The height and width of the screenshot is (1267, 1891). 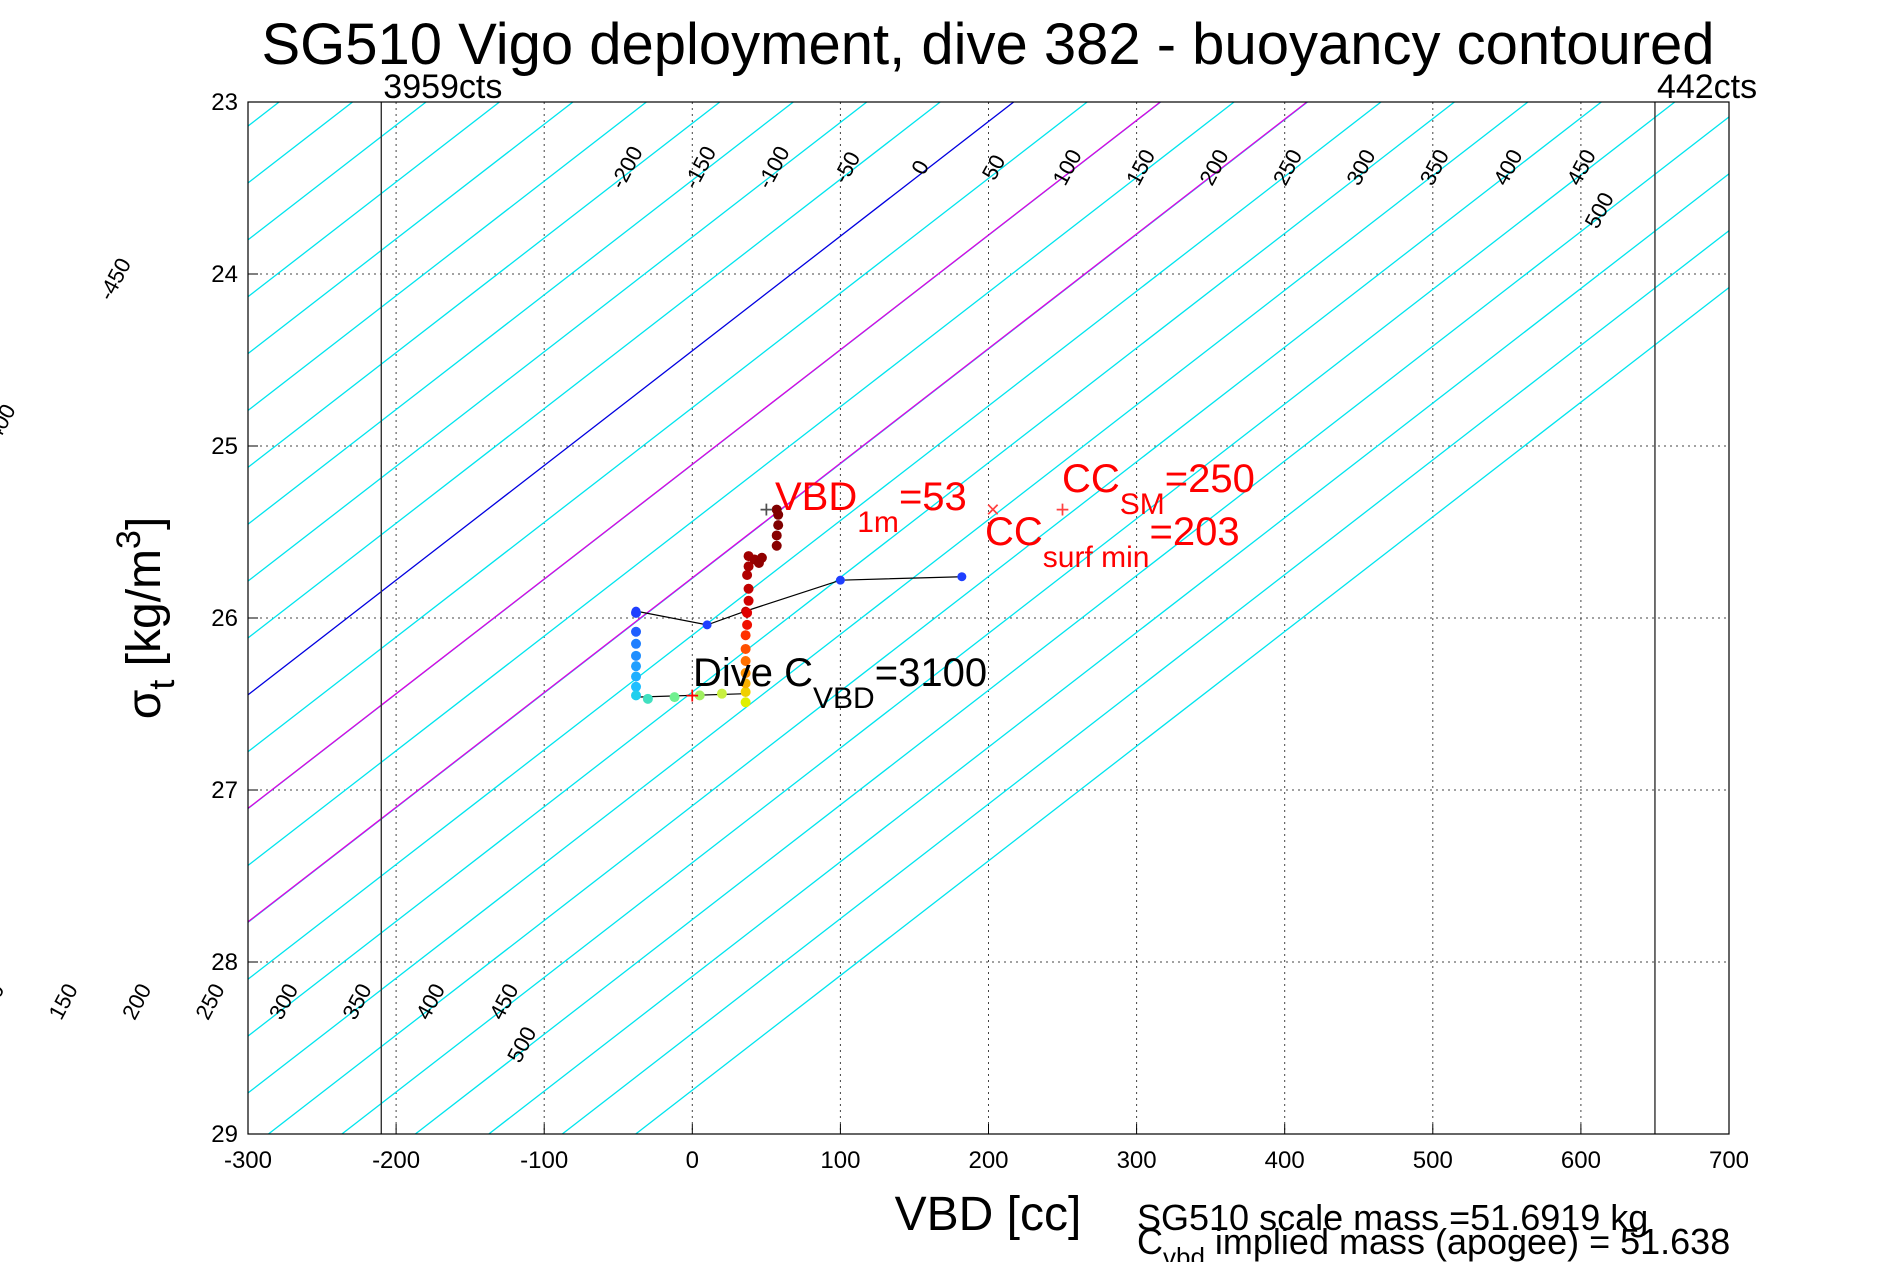 What do you see at coordinates (1707, 87) in the screenshot?
I see `vbd-limit-label: 442cts` at bounding box center [1707, 87].